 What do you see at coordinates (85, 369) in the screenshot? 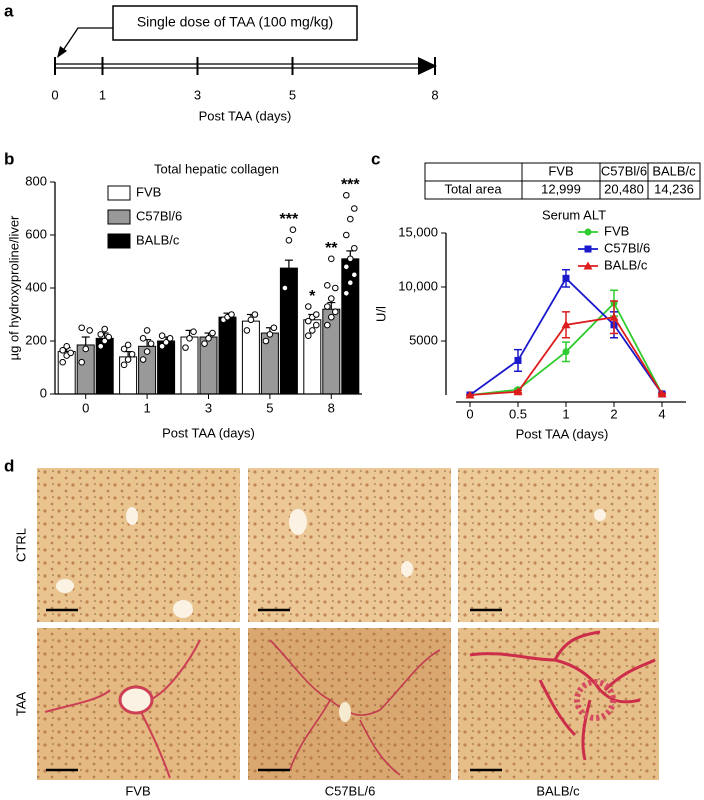
I see `bar` at bounding box center [85, 369].